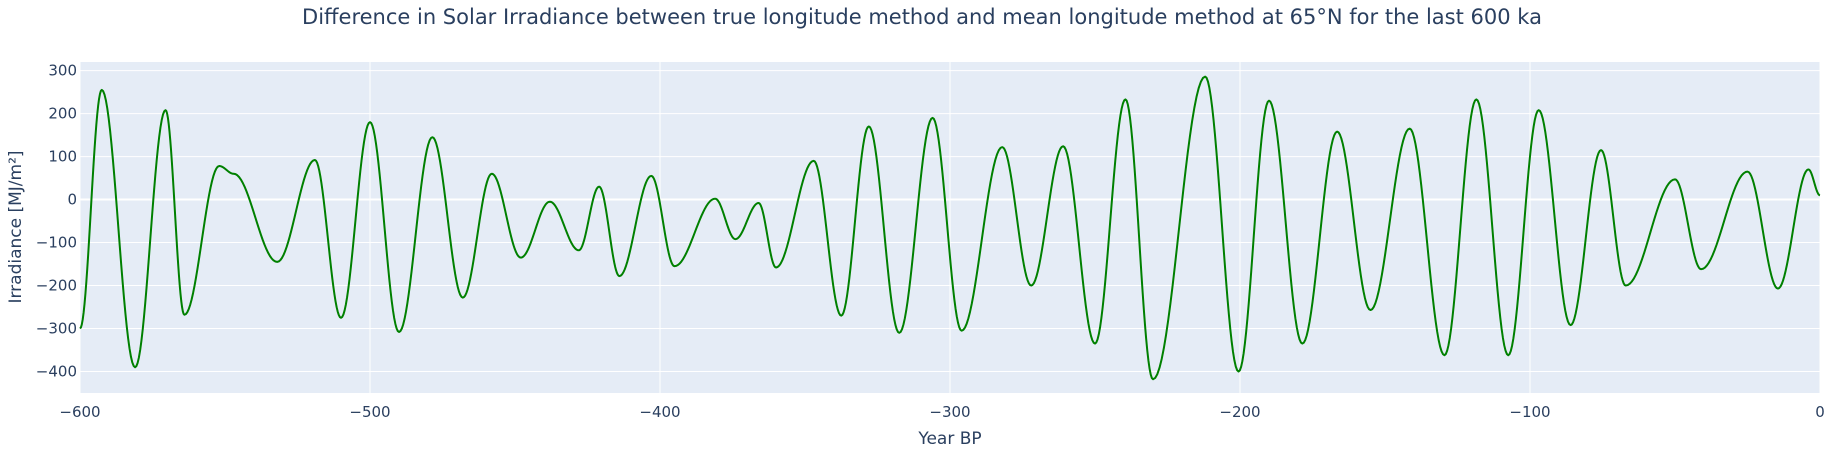 The height and width of the screenshot is (450, 1844). What do you see at coordinates (56, 221) in the screenshot?
I see `y-tick-labels: −400 −300 −200 −100 0 100 200 300` at bounding box center [56, 221].